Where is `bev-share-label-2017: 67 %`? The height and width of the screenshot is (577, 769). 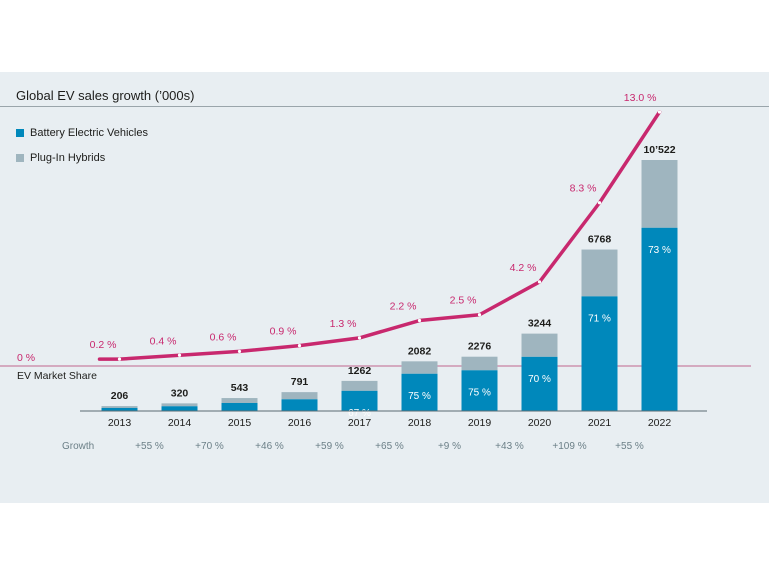
bev-share-label-2017: 67 % is located at coordinates (359, 413).